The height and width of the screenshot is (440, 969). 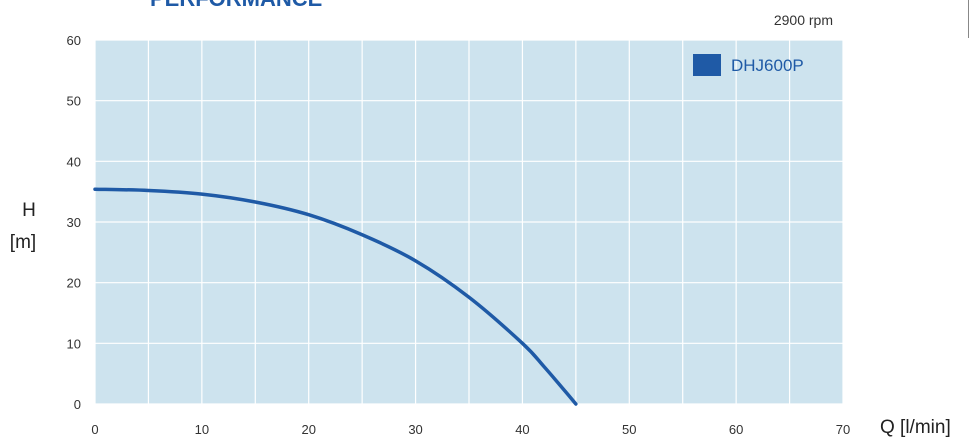 What do you see at coordinates (74, 283) in the screenshot?
I see `y-tick-label: 20` at bounding box center [74, 283].